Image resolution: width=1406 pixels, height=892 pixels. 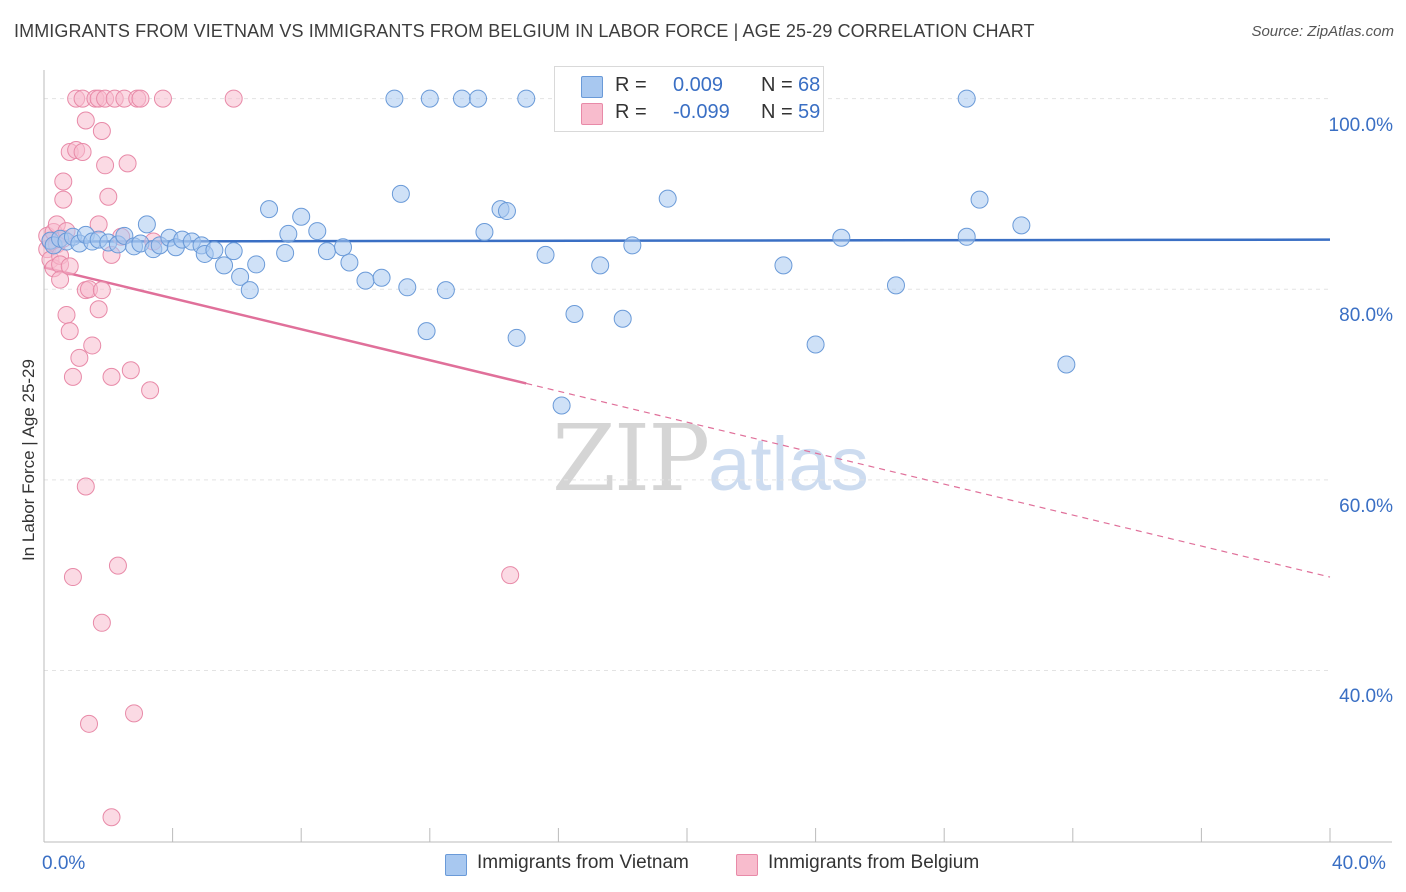 I want to click on legend-r-label: R =, so click(x=631, y=85).